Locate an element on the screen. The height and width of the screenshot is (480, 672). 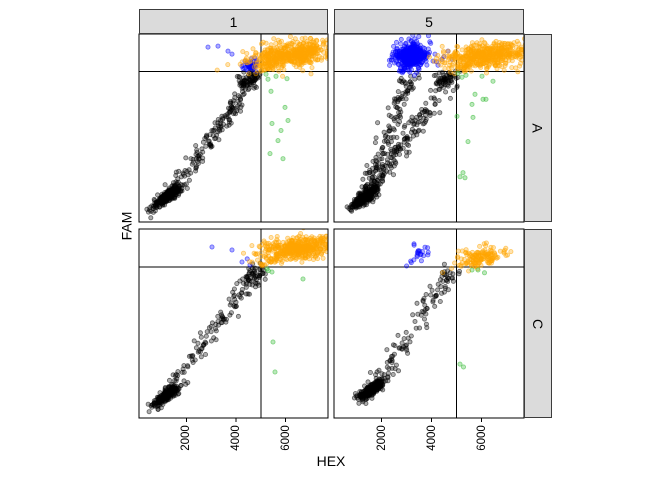
facet-column-label-5: 5 is located at coordinates (429, 21).